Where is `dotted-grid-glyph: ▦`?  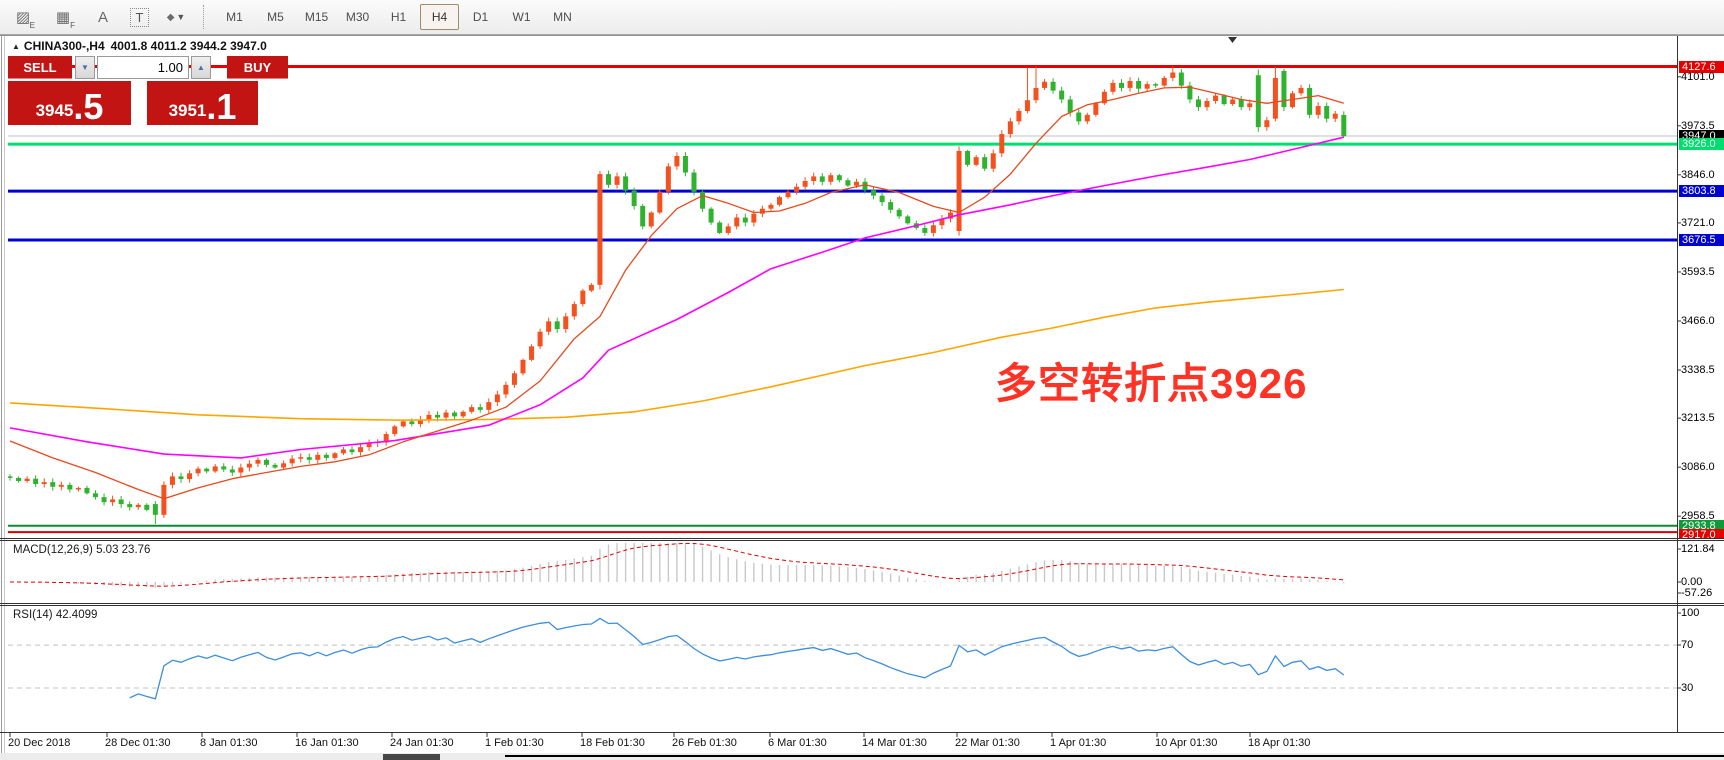
dotted-grid-glyph: ▦ is located at coordinates (63, 17).